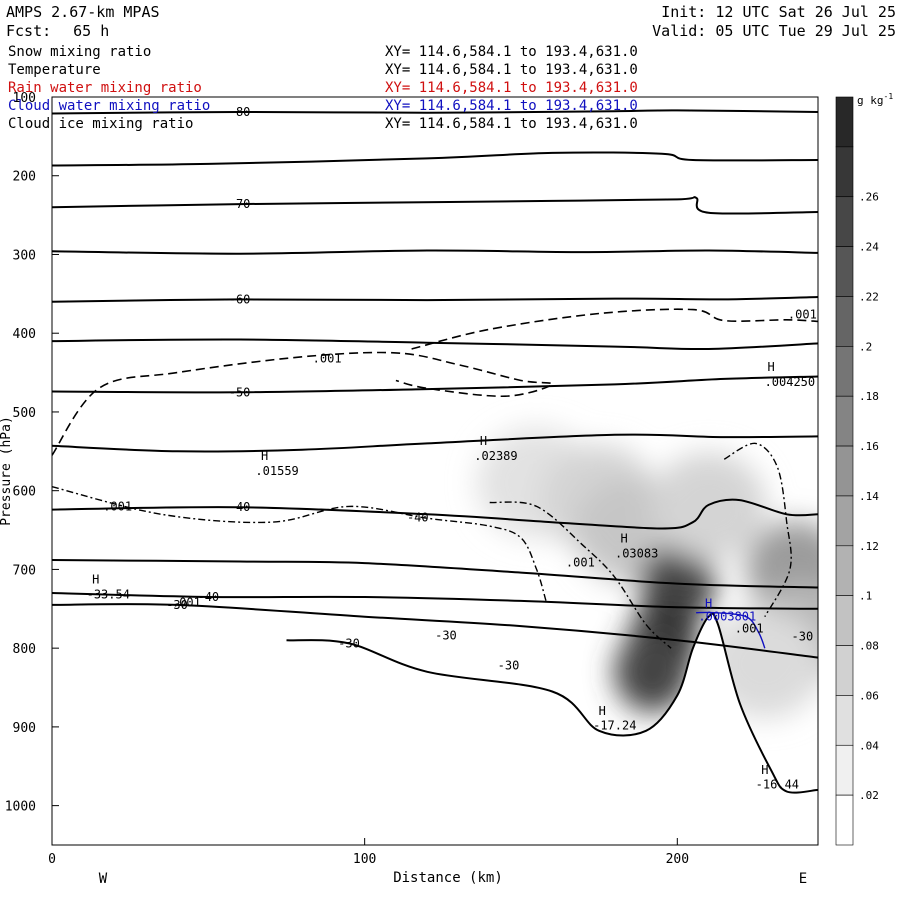 The width and height of the screenshot is (900, 900). I want to click on forecast-label: Fcst: 65 h, so click(57, 31).